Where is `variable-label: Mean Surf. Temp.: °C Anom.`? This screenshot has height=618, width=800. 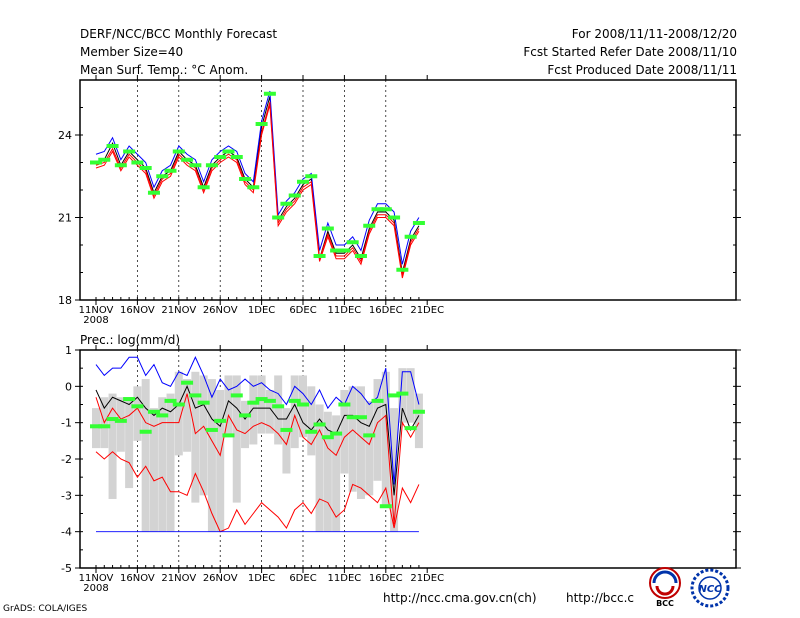 variable-label: Mean Surf. Temp.: °C Anom. is located at coordinates (164, 70).